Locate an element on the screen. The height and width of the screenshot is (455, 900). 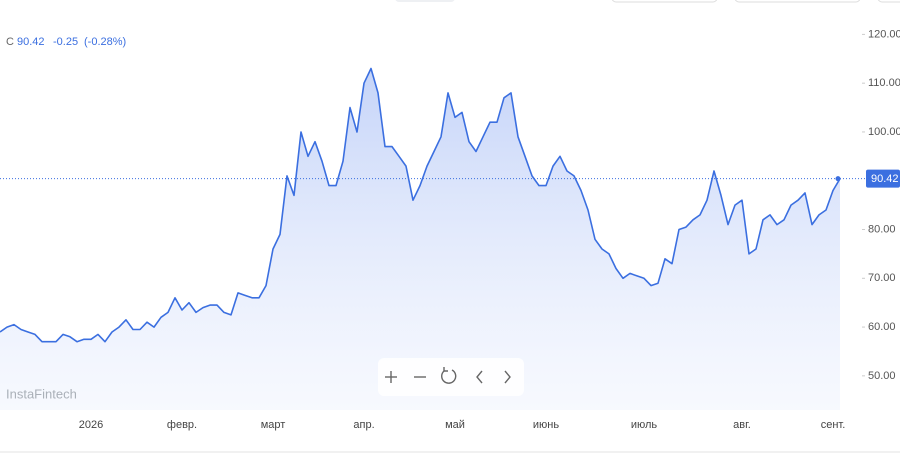
scroll-left-button is located at coordinates (479, 377).